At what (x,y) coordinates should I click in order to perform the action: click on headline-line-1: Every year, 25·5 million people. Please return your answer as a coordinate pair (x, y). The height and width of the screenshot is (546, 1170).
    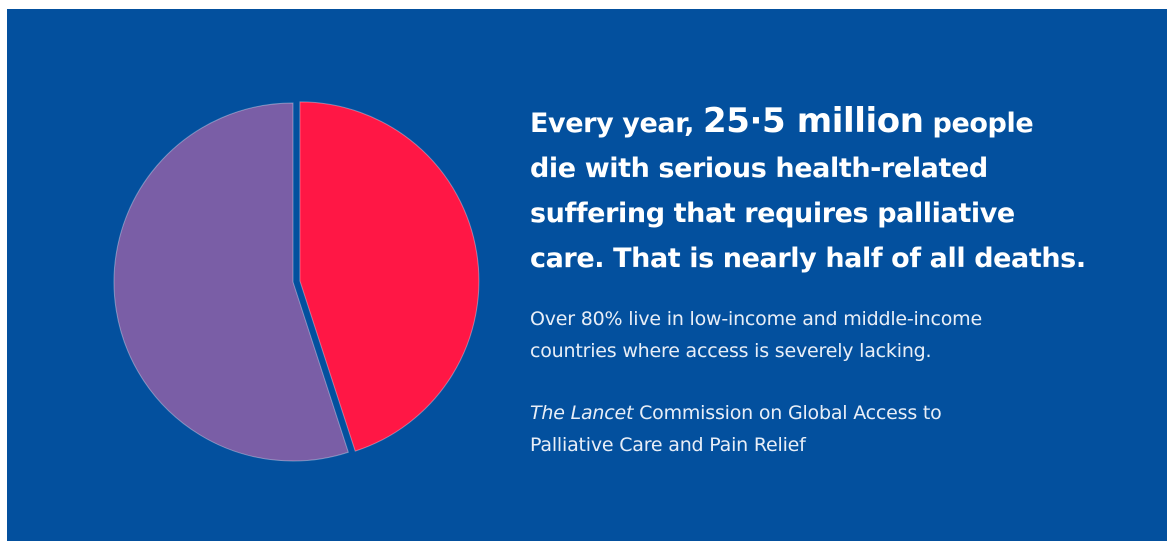
    Looking at the image, I should click on (782, 121).